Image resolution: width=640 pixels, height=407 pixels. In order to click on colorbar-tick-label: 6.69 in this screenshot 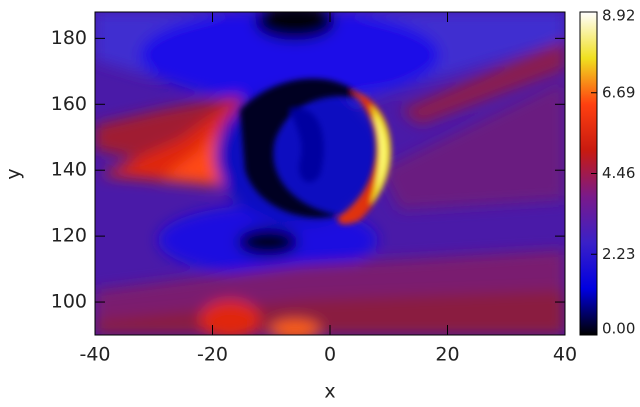, I will do `click(618, 92)`.